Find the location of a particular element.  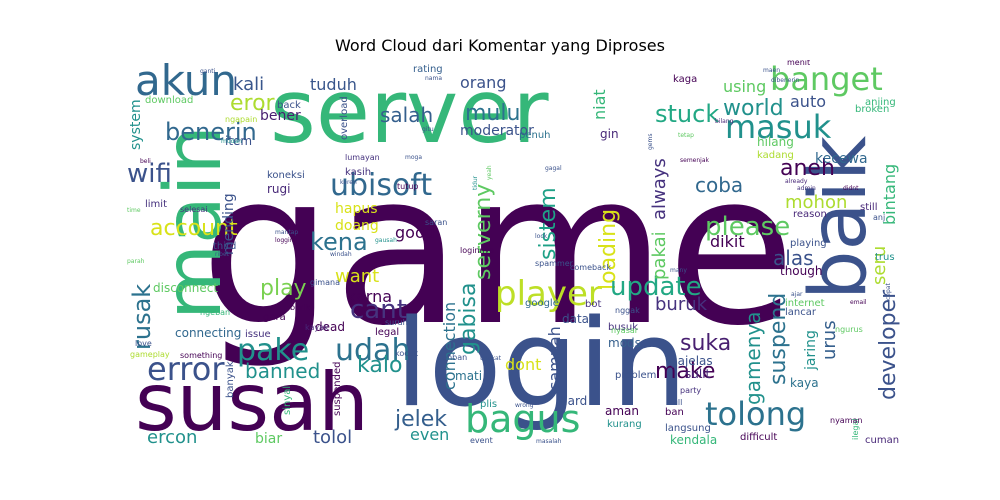

word-stuck: stuck is located at coordinates (687, 114).